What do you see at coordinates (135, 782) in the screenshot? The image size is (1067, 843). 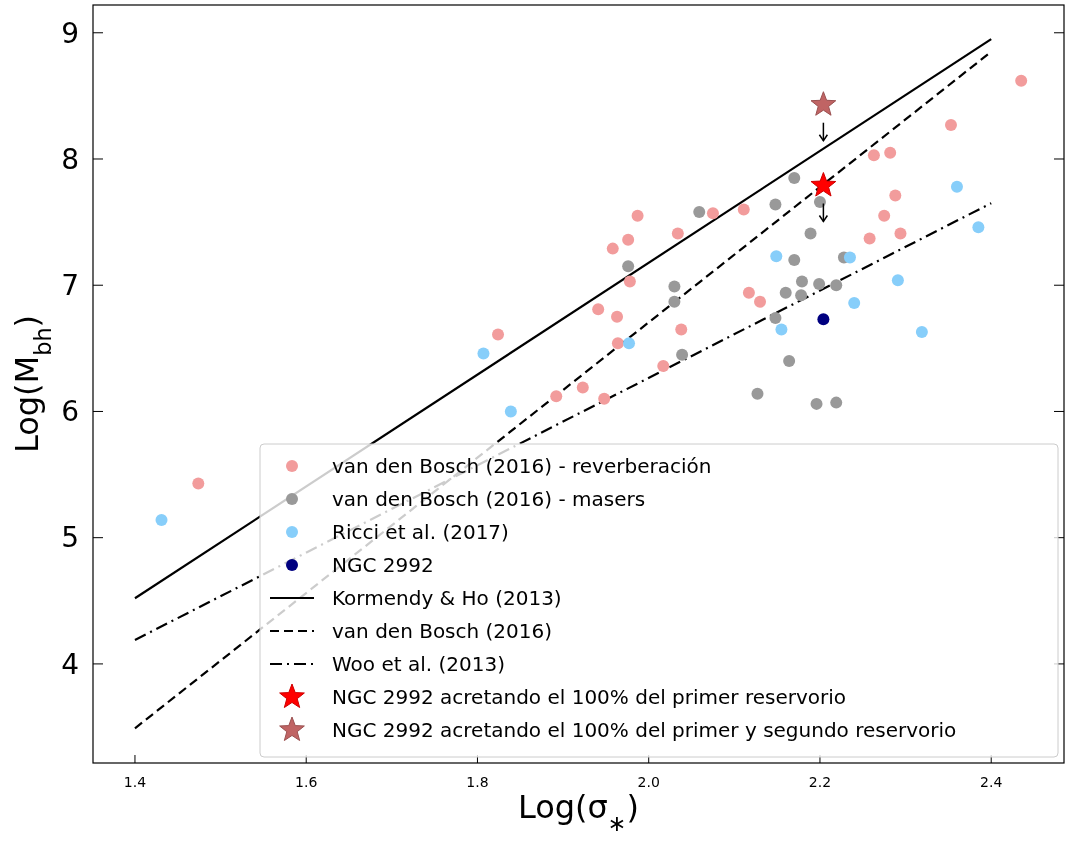 I see `x-tick-label: 1.4` at bounding box center [135, 782].